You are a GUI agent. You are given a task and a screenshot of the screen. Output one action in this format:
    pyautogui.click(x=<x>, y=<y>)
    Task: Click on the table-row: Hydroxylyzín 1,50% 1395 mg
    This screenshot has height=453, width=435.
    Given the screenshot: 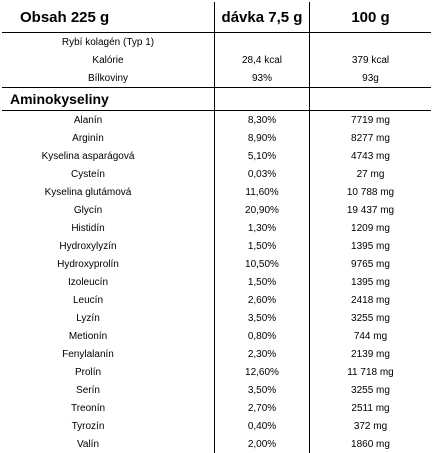 What is the action you would take?
    pyautogui.click(x=216, y=246)
    